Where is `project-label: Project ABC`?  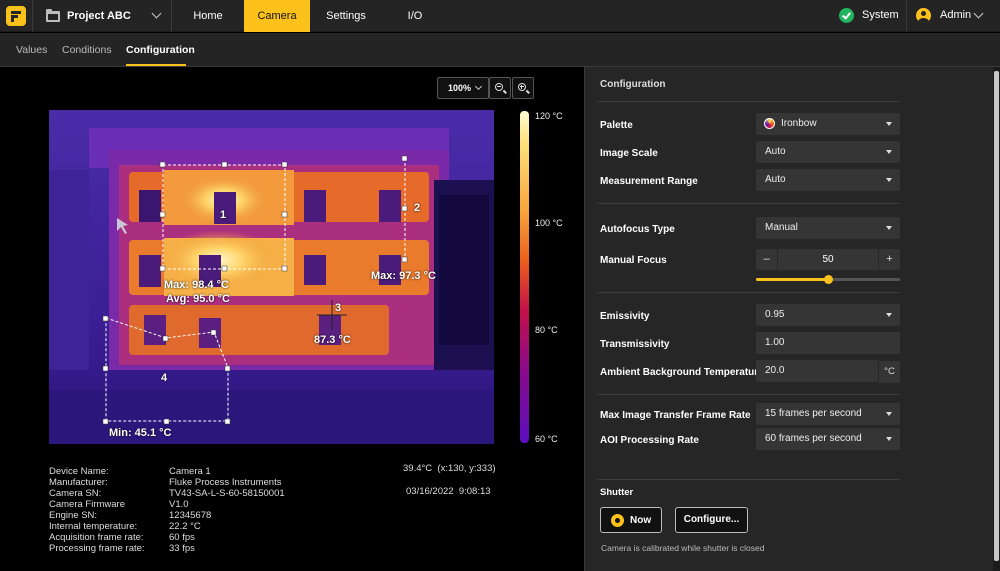
project-label: Project ABC is located at coordinates (99, 16).